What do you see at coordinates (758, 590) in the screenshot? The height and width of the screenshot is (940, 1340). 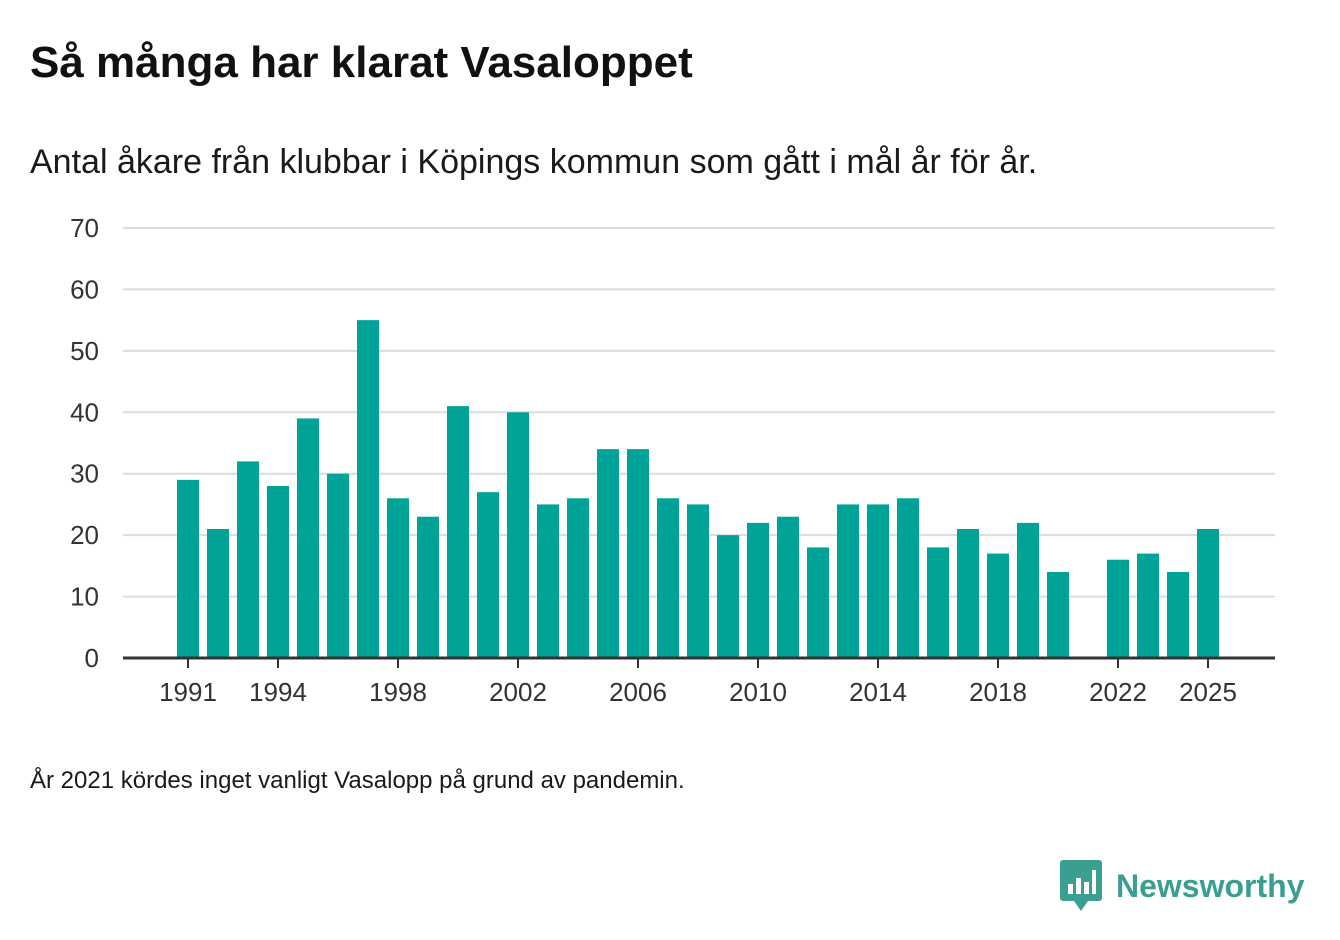 I see `bar-2010` at bounding box center [758, 590].